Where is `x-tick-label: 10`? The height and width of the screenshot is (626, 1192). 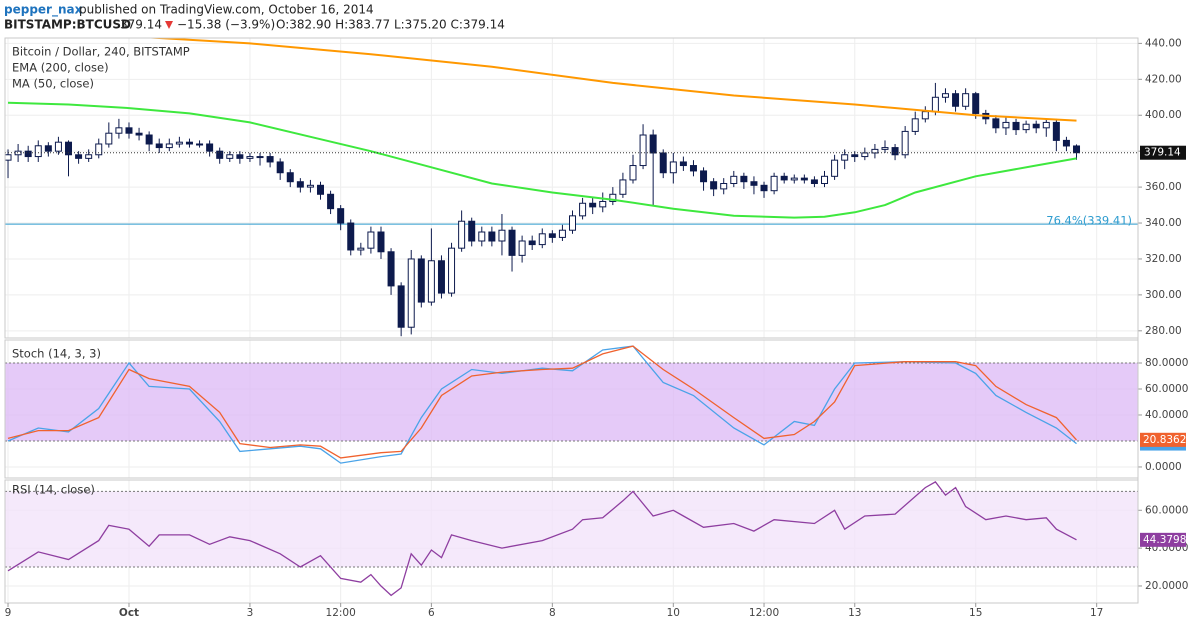
x-tick-label: 10 is located at coordinates (673, 613).